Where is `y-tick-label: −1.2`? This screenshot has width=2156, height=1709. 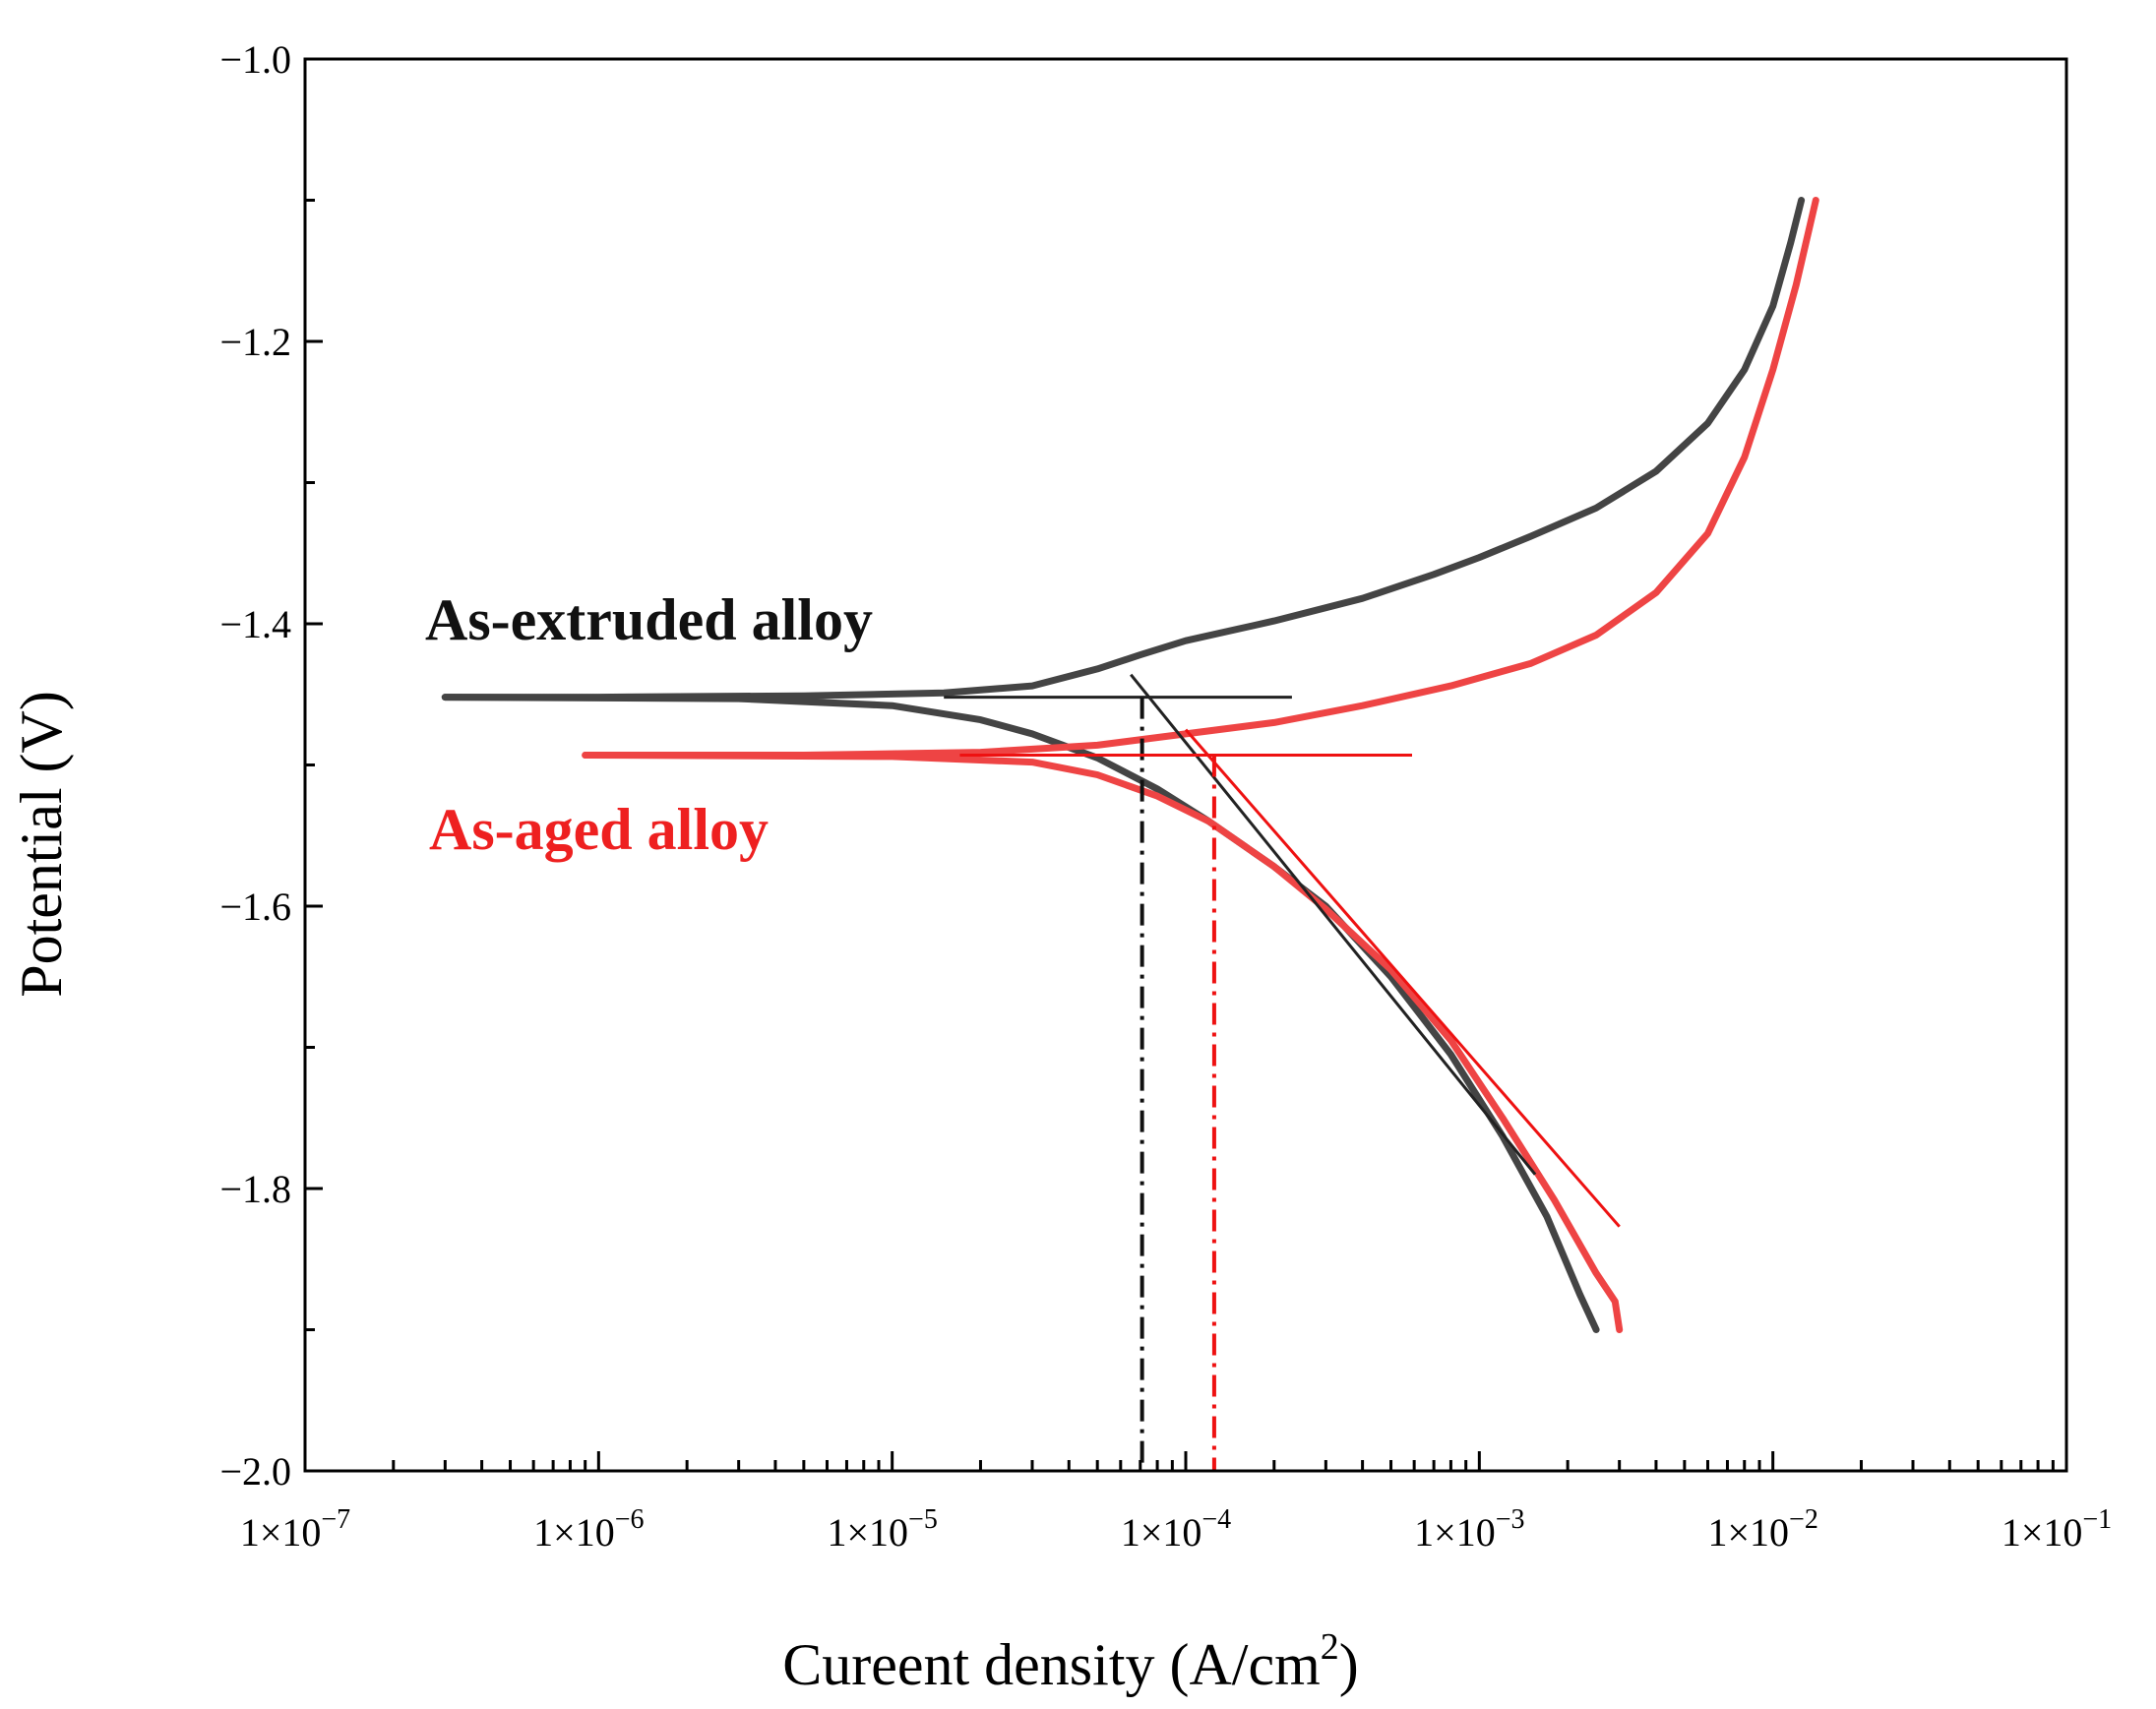
y-tick-label: −1.2 is located at coordinates (255, 342).